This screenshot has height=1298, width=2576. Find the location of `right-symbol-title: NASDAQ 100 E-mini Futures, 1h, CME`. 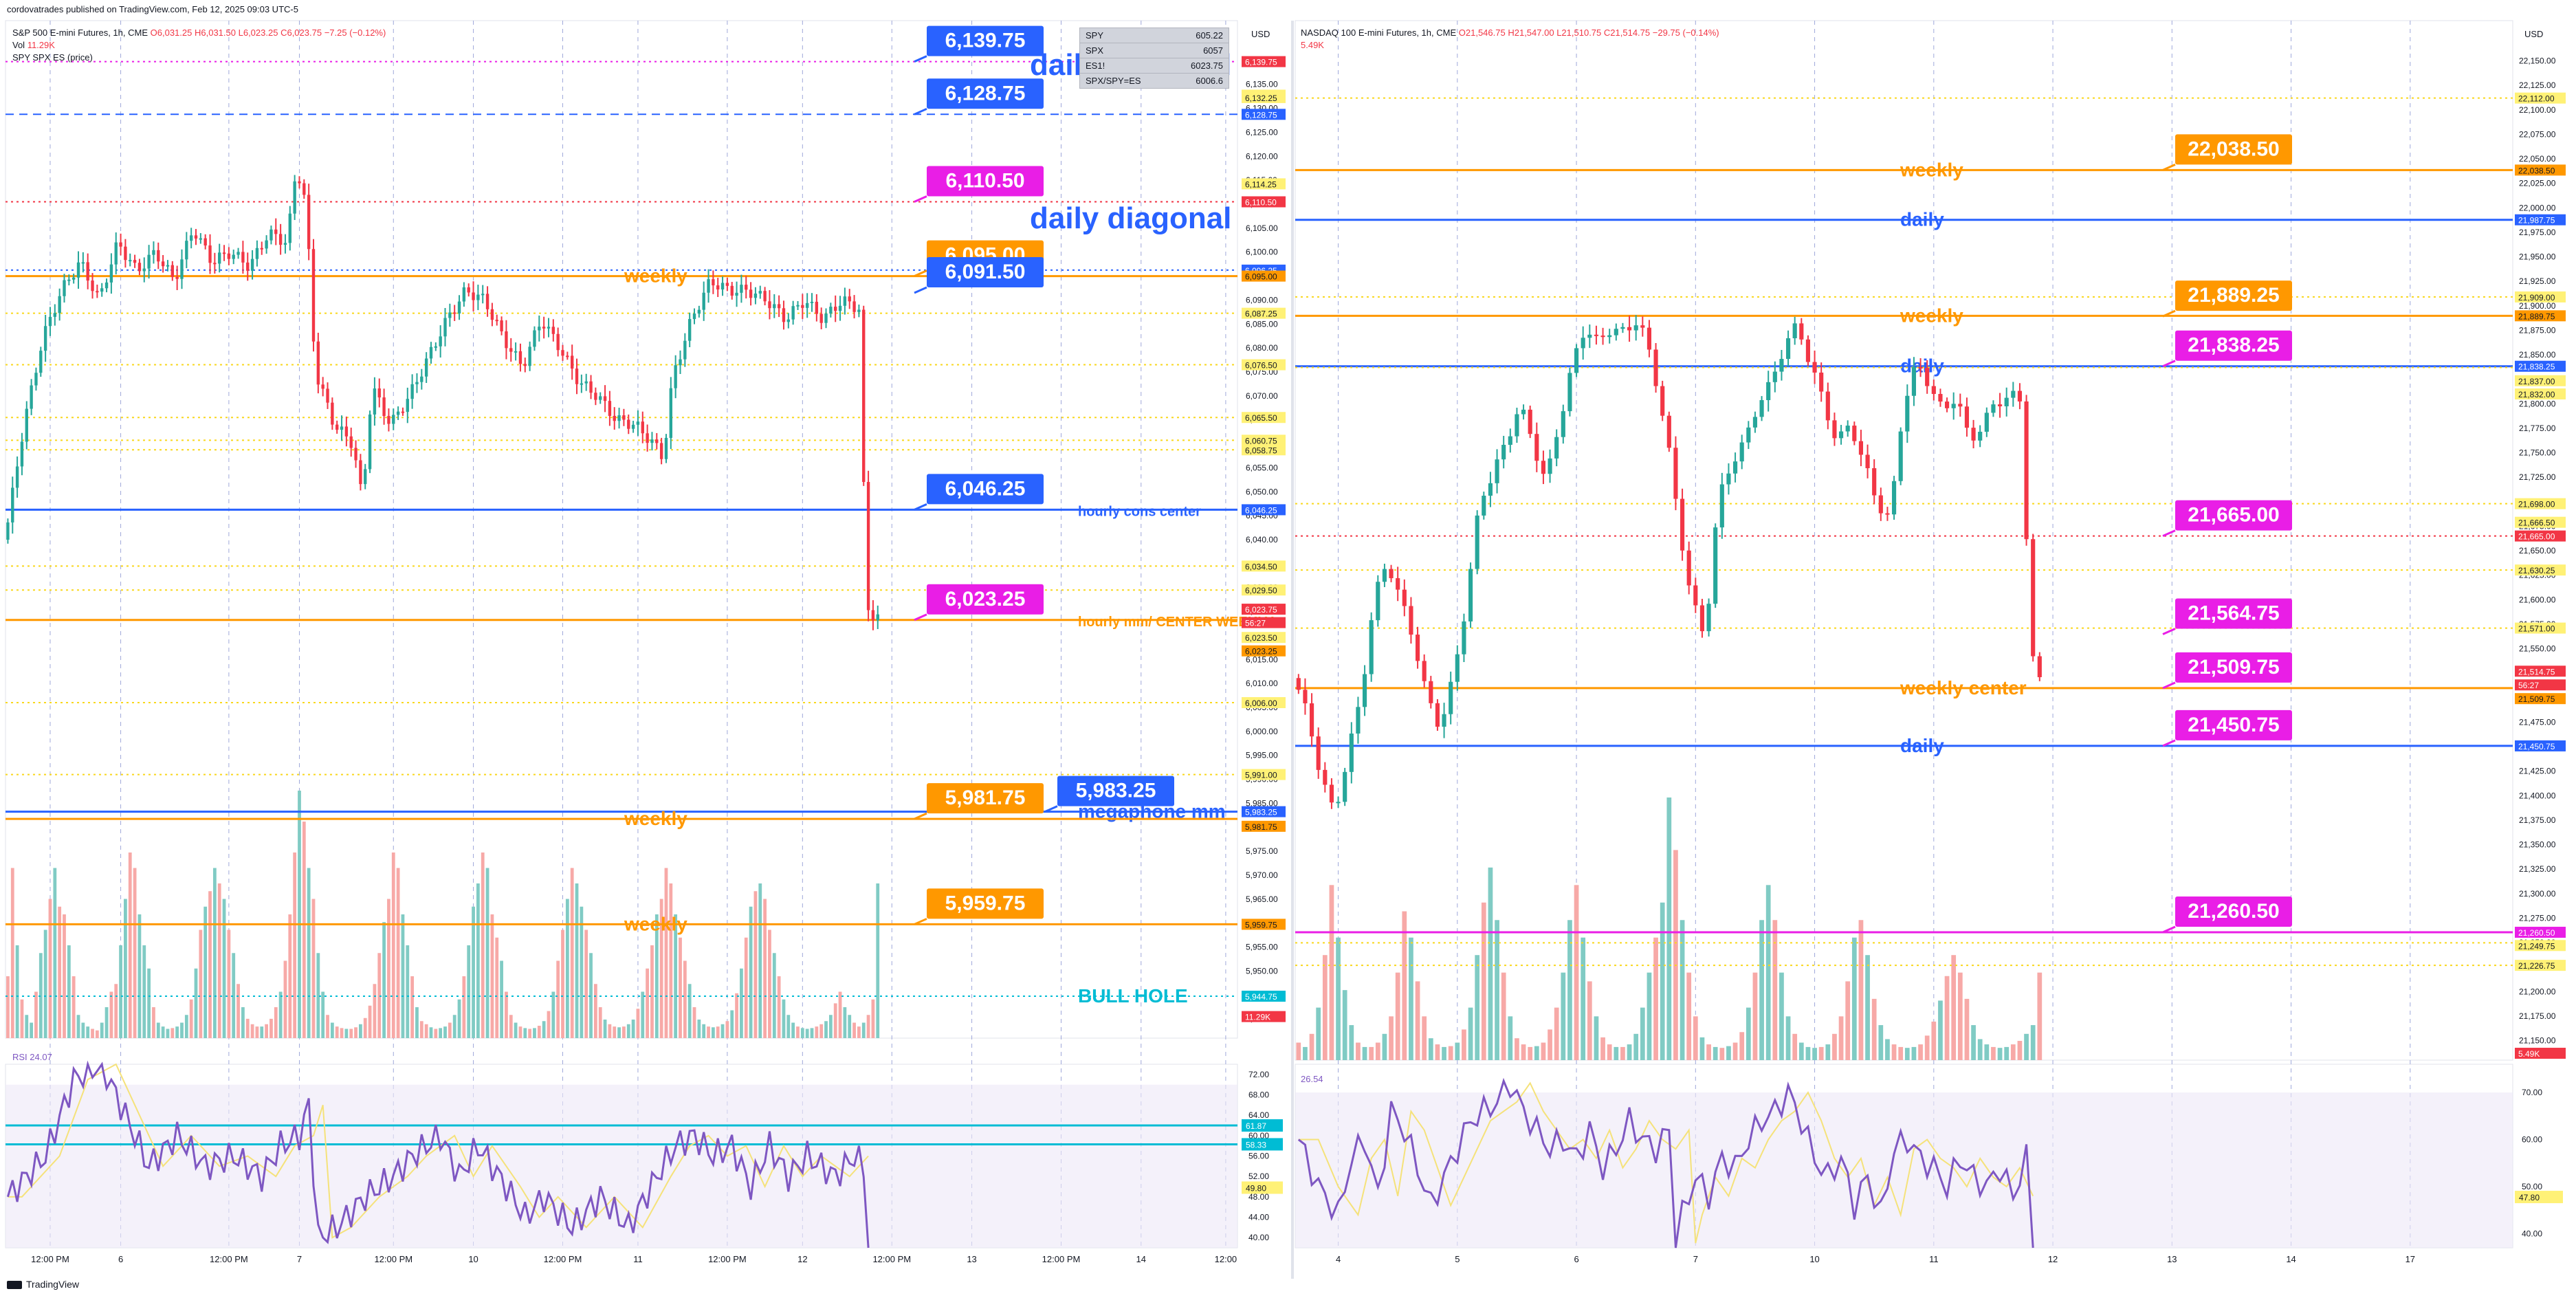

right-symbol-title: NASDAQ 100 E-mini Futures, 1h, CME is located at coordinates (1379, 33).